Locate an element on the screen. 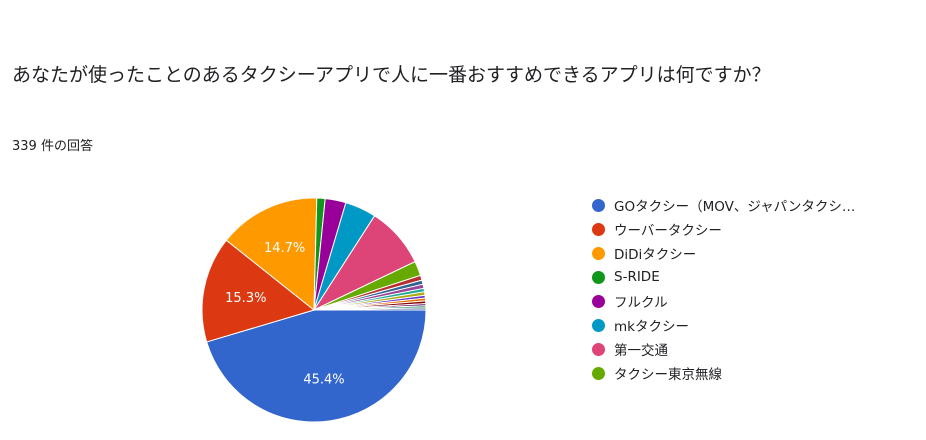 The image size is (926, 440). legend-item: DiDiタクシー is located at coordinates (723, 253).